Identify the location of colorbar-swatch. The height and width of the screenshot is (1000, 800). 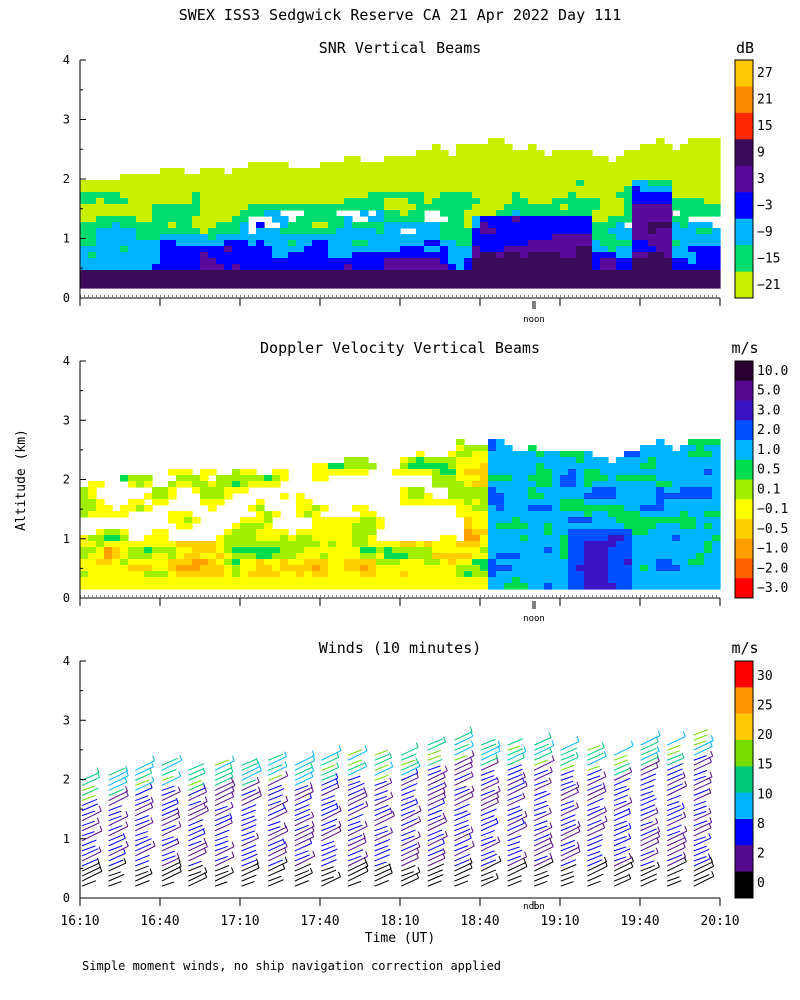
(744, 780).